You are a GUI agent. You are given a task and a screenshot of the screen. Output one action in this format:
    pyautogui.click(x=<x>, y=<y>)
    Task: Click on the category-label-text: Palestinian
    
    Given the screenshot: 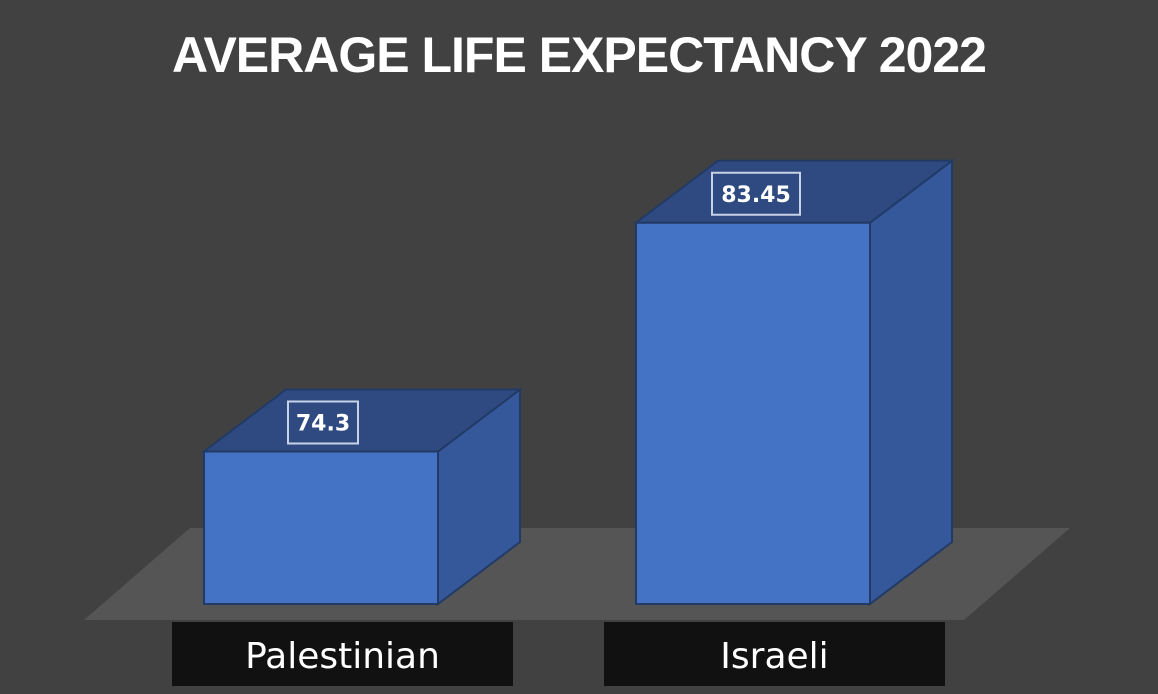 What is the action you would take?
    pyautogui.click(x=342, y=656)
    